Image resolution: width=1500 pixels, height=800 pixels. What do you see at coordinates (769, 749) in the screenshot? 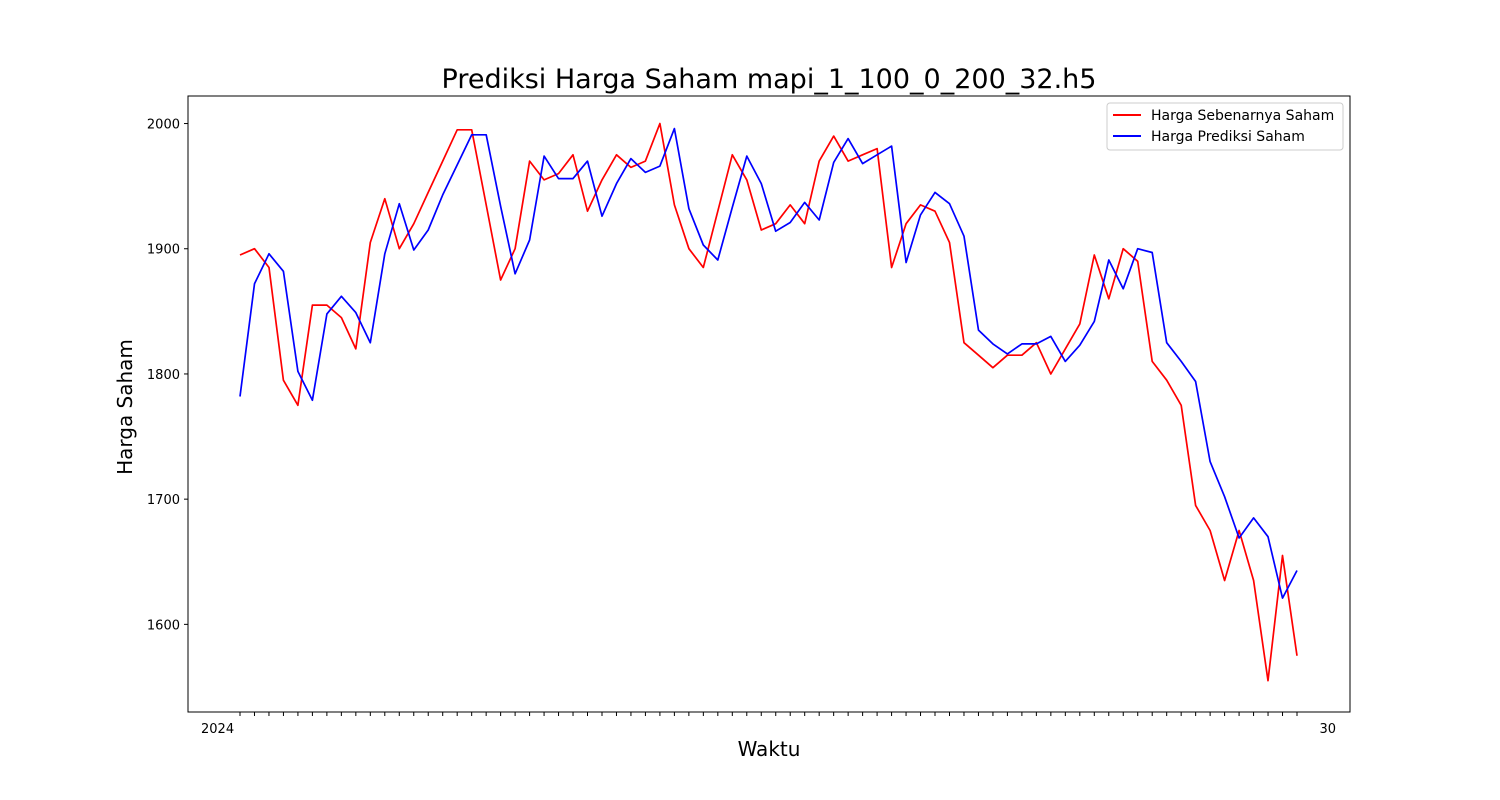
I see `x-axis-label: Waktu` at bounding box center [769, 749].